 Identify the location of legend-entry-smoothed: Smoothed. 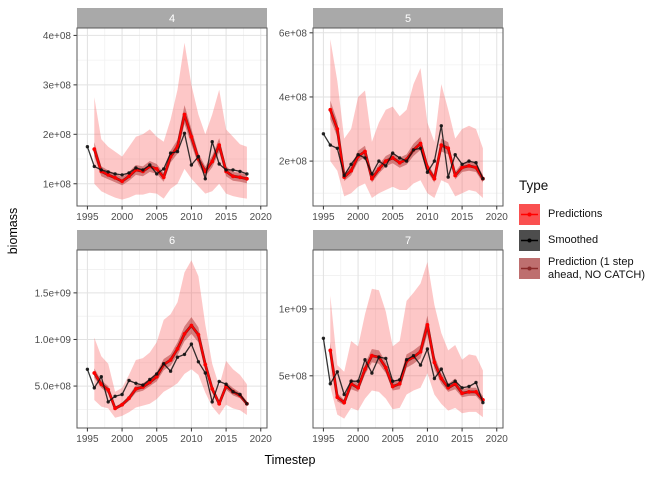
(595, 240).